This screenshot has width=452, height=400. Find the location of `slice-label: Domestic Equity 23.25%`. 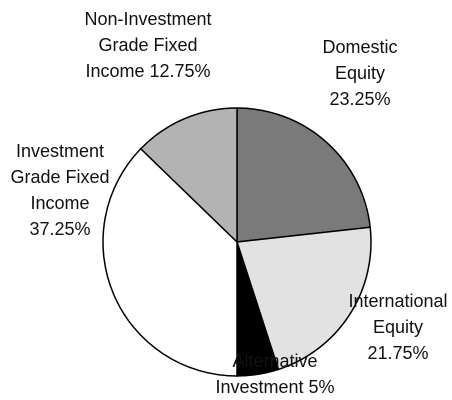

slice-label: Domestic Equity 23.25% is located at coordinates (359, 73).